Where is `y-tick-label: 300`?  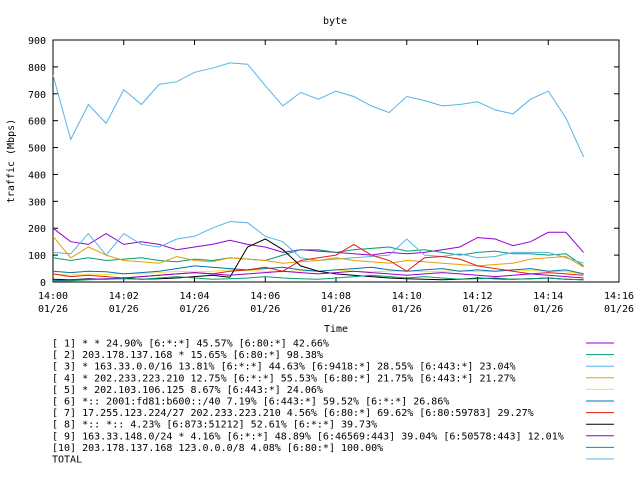
y-tick-label: 300 is located at coordinates (37, 202).